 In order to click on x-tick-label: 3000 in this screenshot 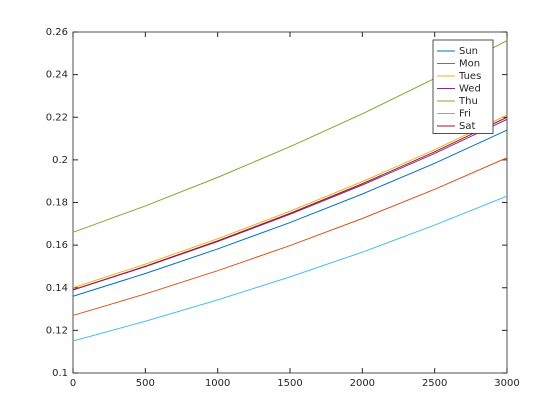, I will do `click(506, 383)`.